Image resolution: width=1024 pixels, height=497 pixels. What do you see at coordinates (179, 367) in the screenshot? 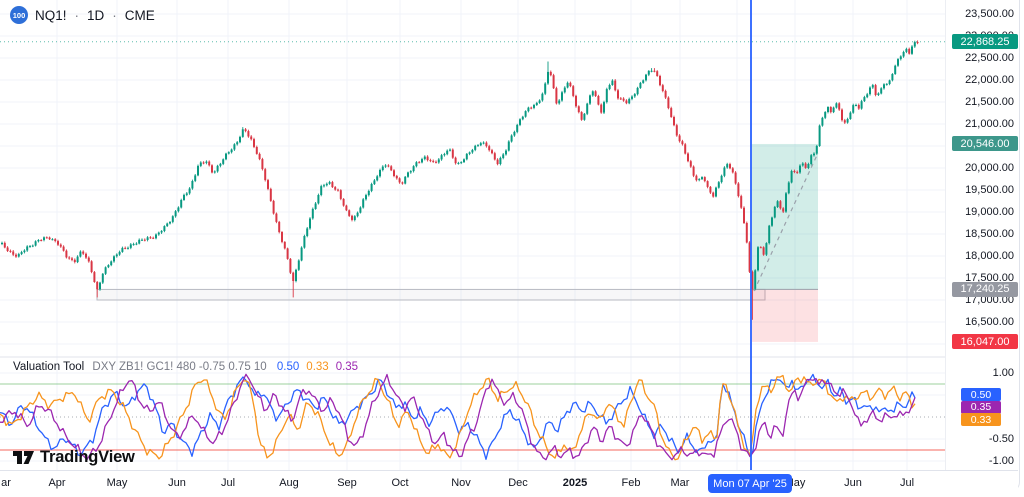
I see `indicator-params: DXY ZB1! GC1! 480 -0.75 0.75 10` at bounding box center [179, 367].